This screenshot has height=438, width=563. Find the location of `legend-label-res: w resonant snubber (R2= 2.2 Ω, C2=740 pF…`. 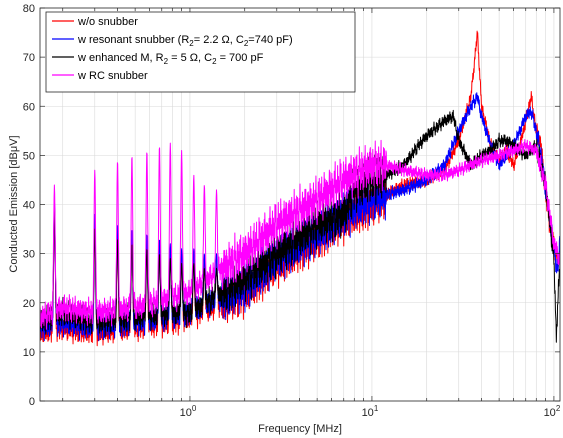

legend-label-res: w resonant snubber (R2= 2.2 Ω, C2=740 pF… is located at coordinates (185, 41).